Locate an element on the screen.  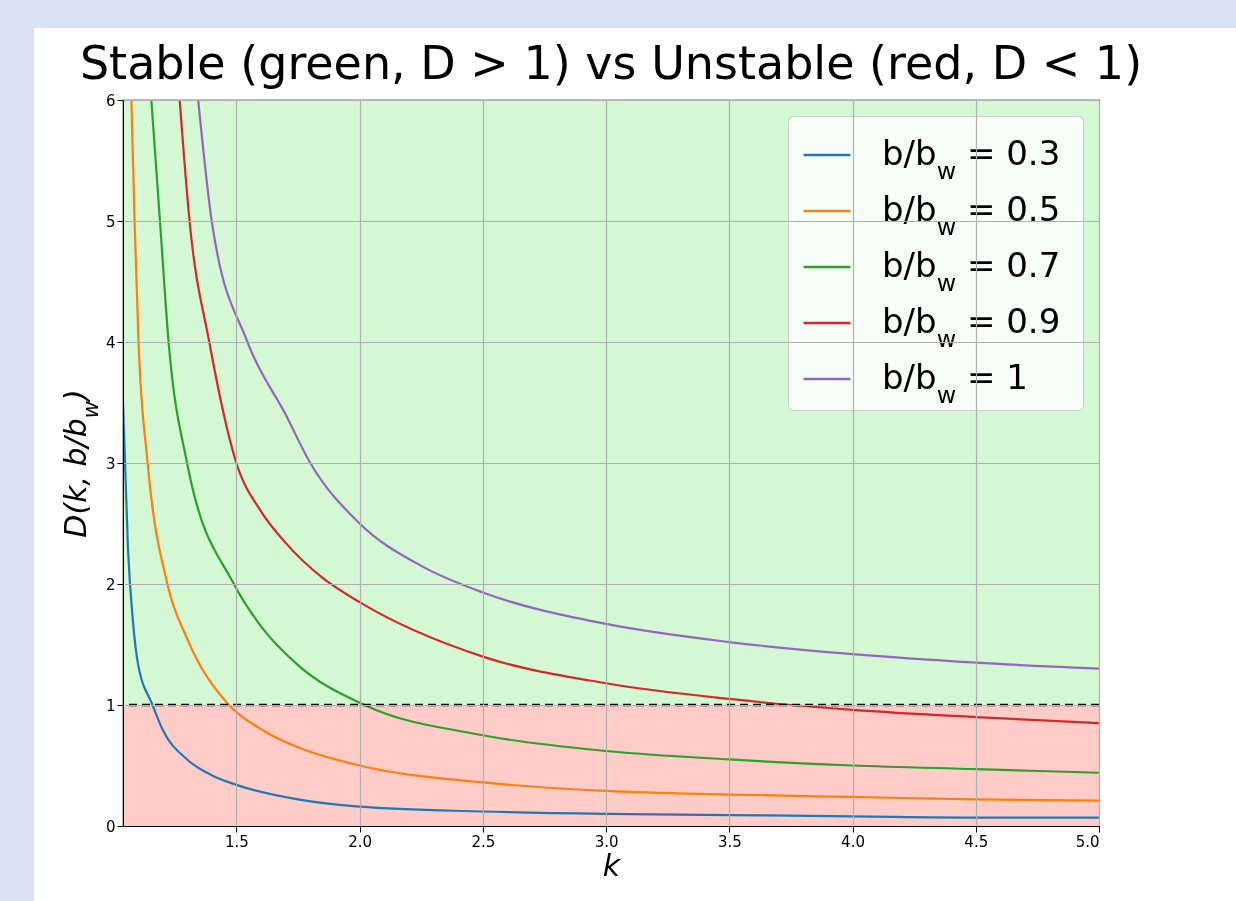
x-tick-label: 2.5 is located at coordinates (483, 841).